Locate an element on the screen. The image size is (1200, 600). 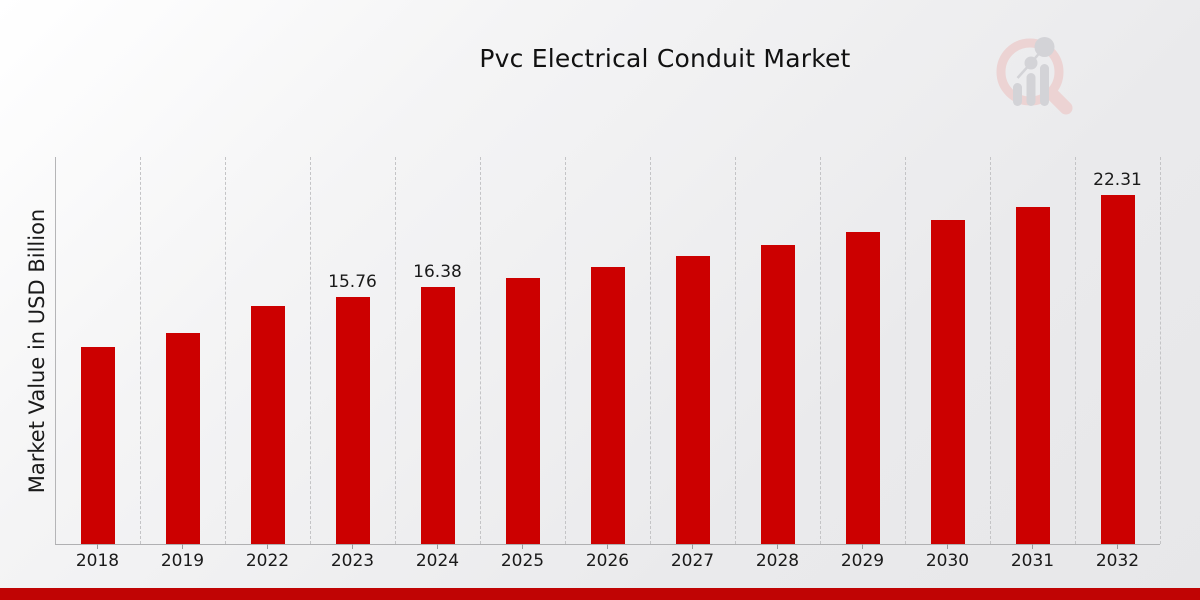
y-axis-spine is located at coordinates (55, 350).